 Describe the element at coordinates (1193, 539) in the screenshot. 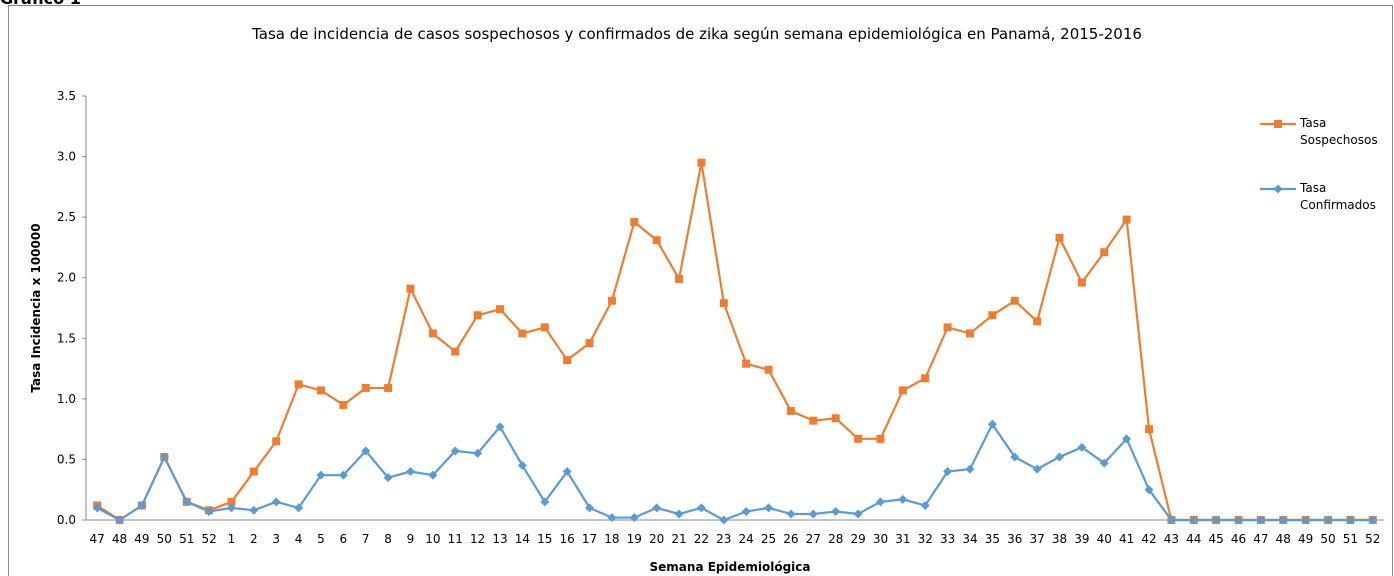

I see `x-tick-label: 44` at that location.